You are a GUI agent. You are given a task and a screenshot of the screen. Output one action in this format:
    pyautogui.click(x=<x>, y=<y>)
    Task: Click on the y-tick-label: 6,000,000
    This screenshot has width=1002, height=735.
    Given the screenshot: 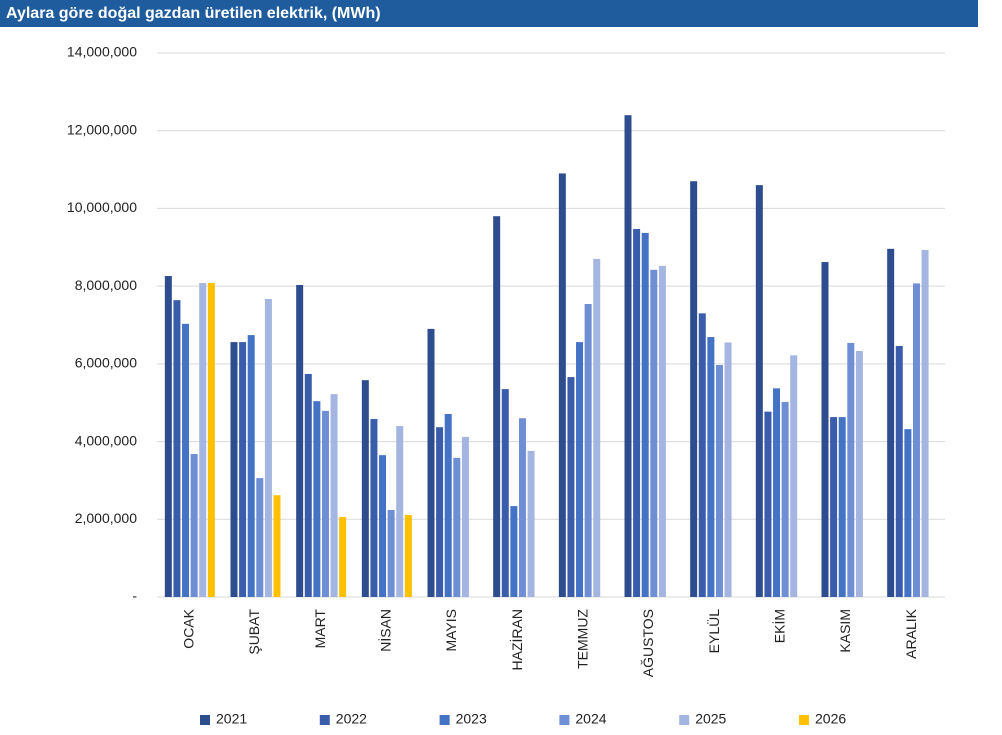 What is the action you would take?
    pyautogui.click(x=106, y=363)
    